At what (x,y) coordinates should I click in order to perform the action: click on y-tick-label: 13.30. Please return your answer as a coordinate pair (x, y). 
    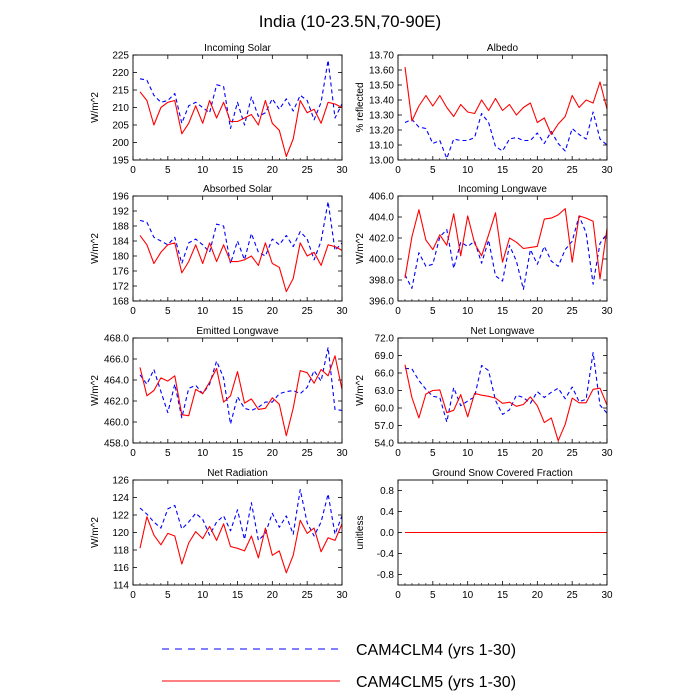
    Looking at the image, I should click on (381, 116).